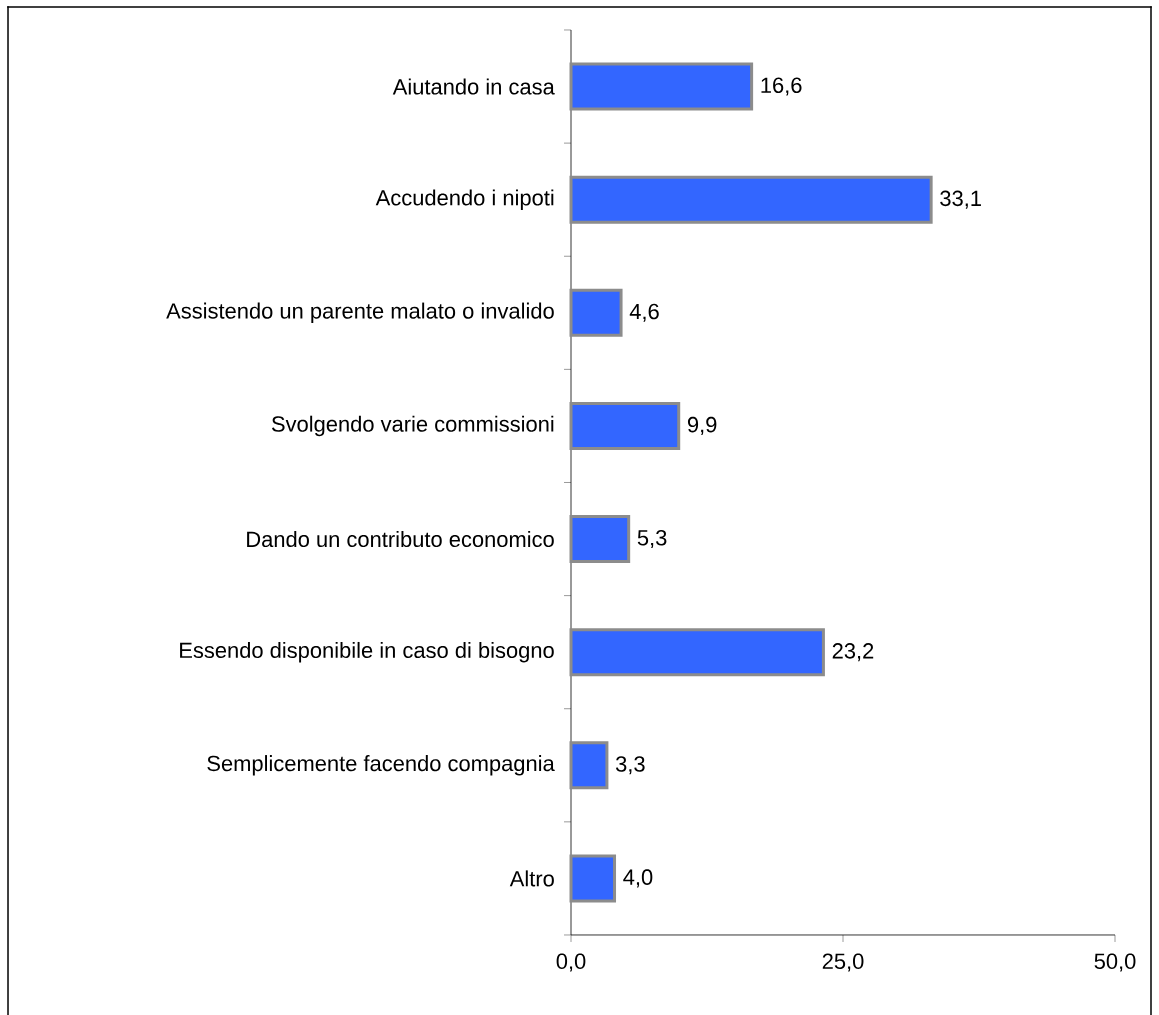 This screenshot has height=1015, width=1159. What do you see at coordinates (1115, 962) in the screenshot?
I see `x-tick-label: 50,0` at bounding box center [1115, 962].